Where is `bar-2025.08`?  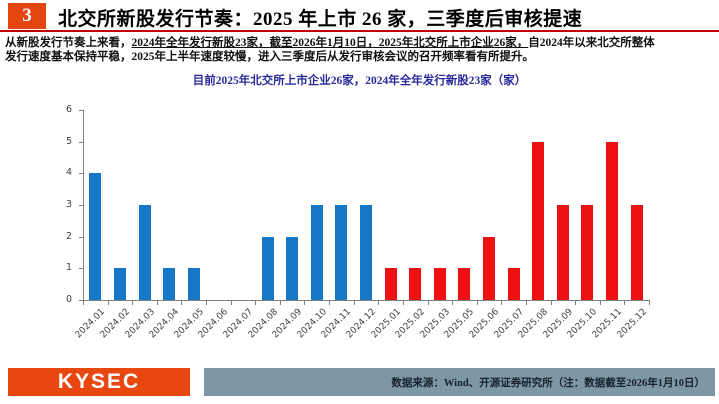
bar-2025.08 is located at coordinates (538, 221).